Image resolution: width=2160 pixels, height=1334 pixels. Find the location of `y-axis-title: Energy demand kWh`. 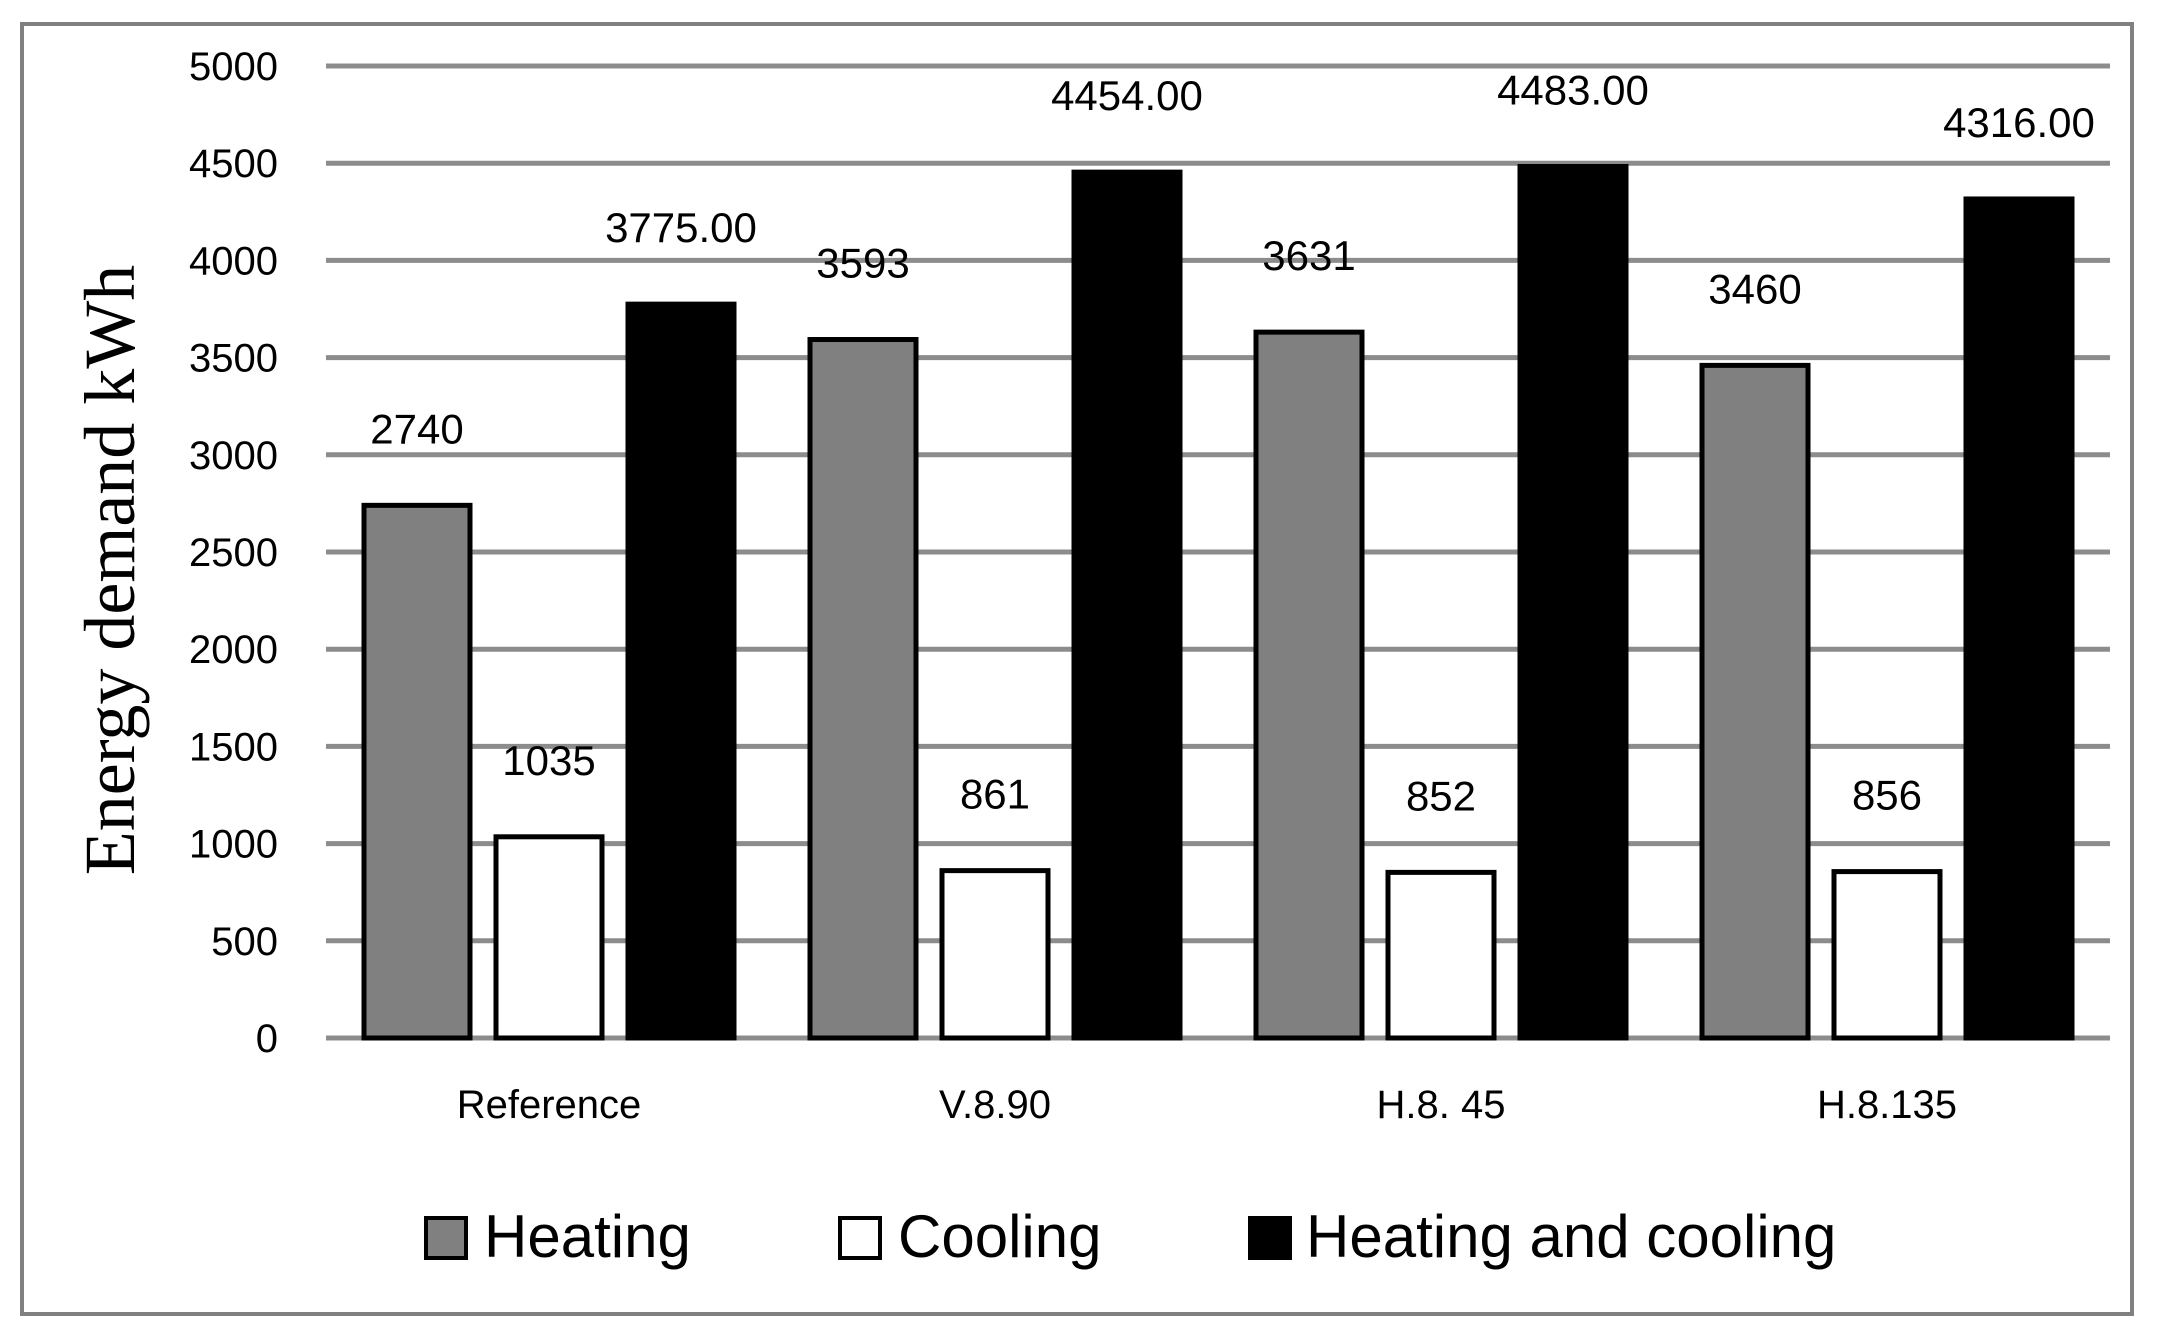

y-axis-title: Energy demand kWh is located at coordinates (110, 570).